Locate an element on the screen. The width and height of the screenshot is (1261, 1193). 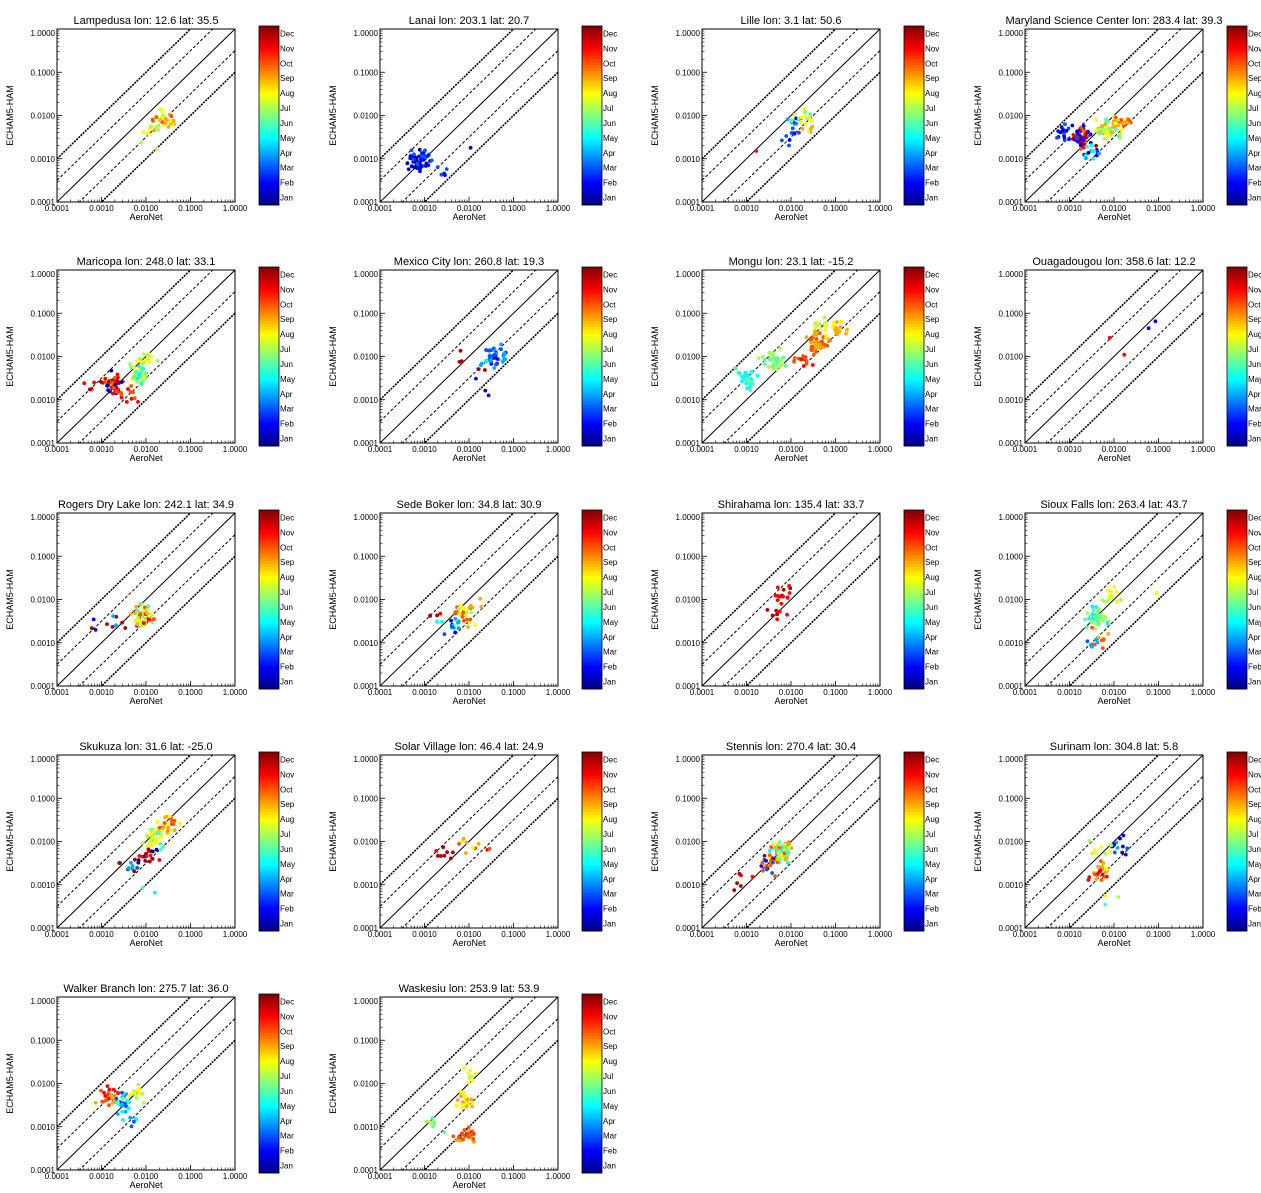
x-tick-label: 0.1000 is located at coordinates (835, 449).